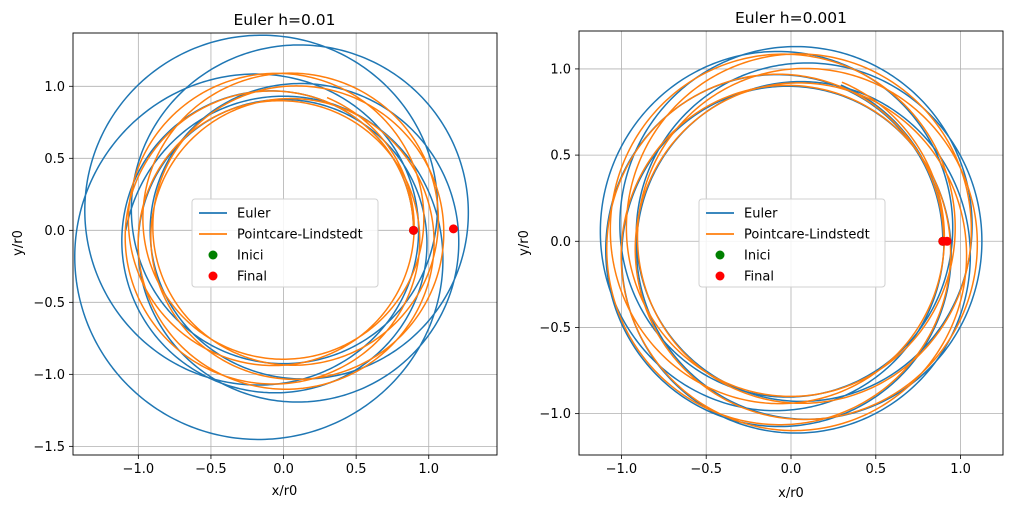 This screenshot has height=513, width=1012. What do you see at coordinates (49, 447) in the screenshot?
I see `y-tick-label: −1.5` at bounding box center [49, 447].